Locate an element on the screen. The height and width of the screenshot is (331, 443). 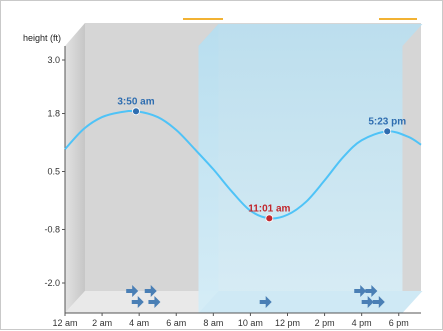
low-tide-marker is located at coordinates (269, 218).